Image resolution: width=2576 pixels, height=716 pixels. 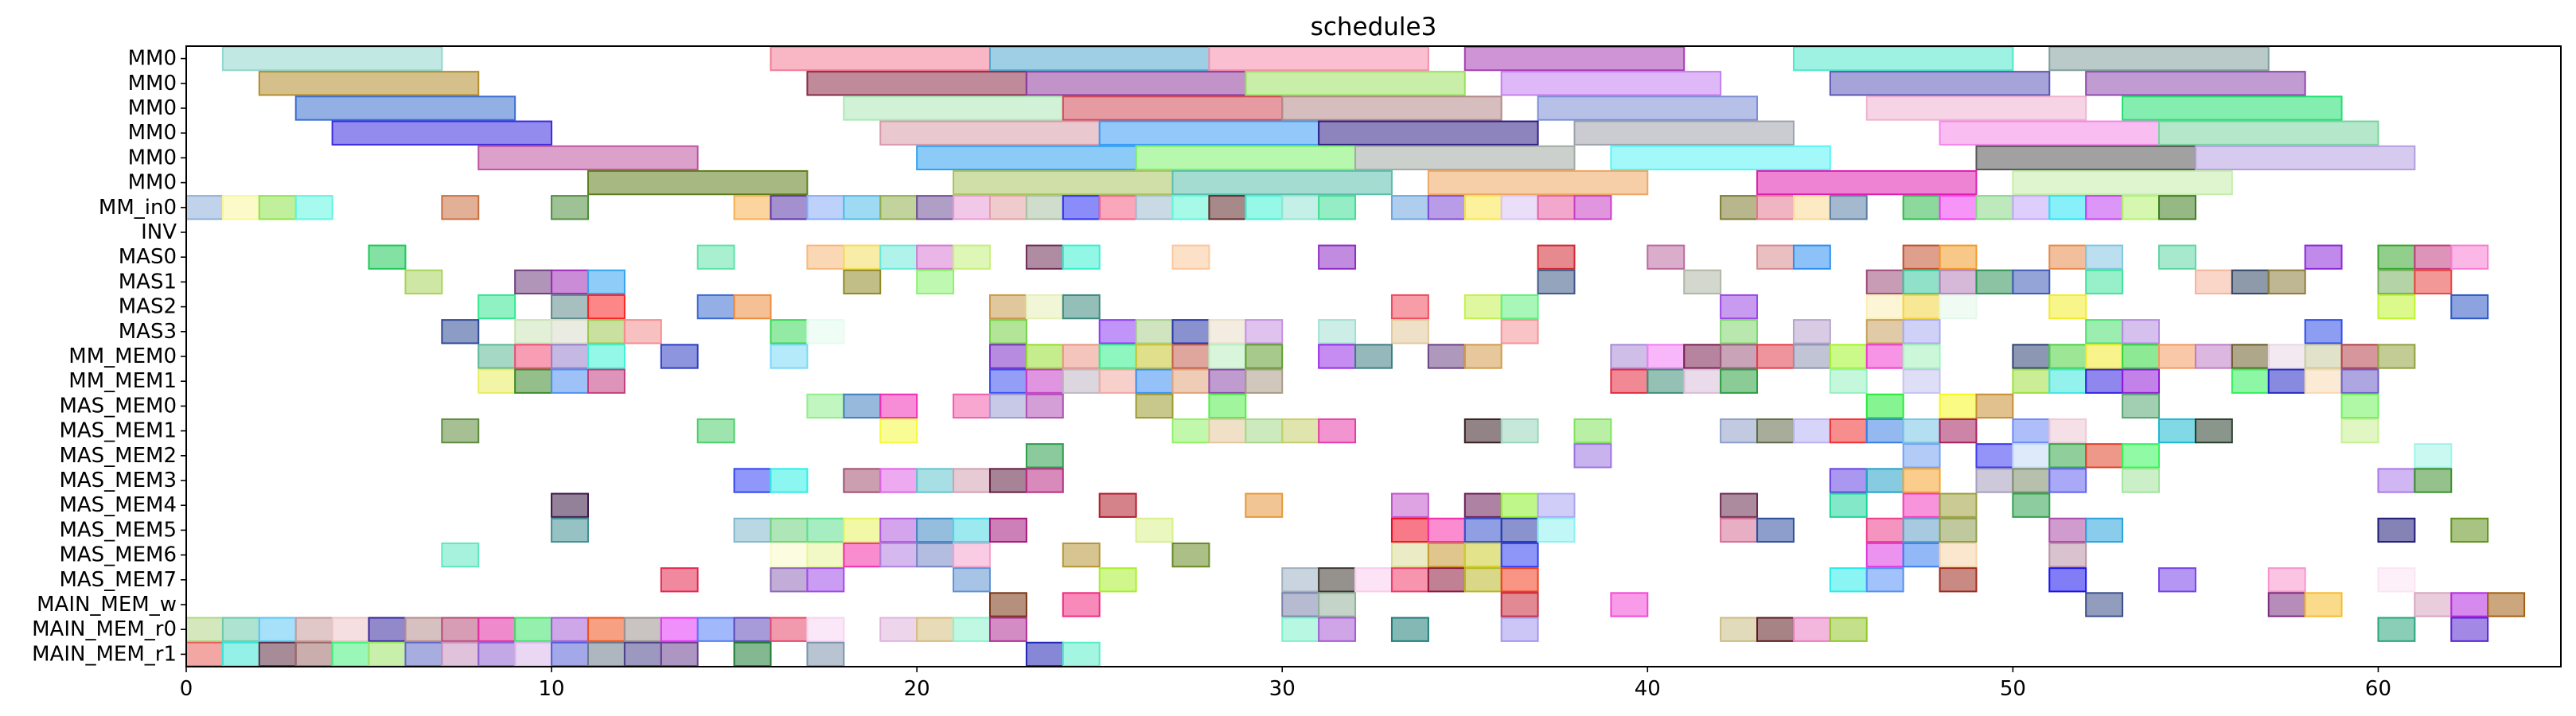 What do you see at coordinates (118, 530) in the screenshot?
I see `row-label: MAS_MEM5` at bounding box center [118, 530].